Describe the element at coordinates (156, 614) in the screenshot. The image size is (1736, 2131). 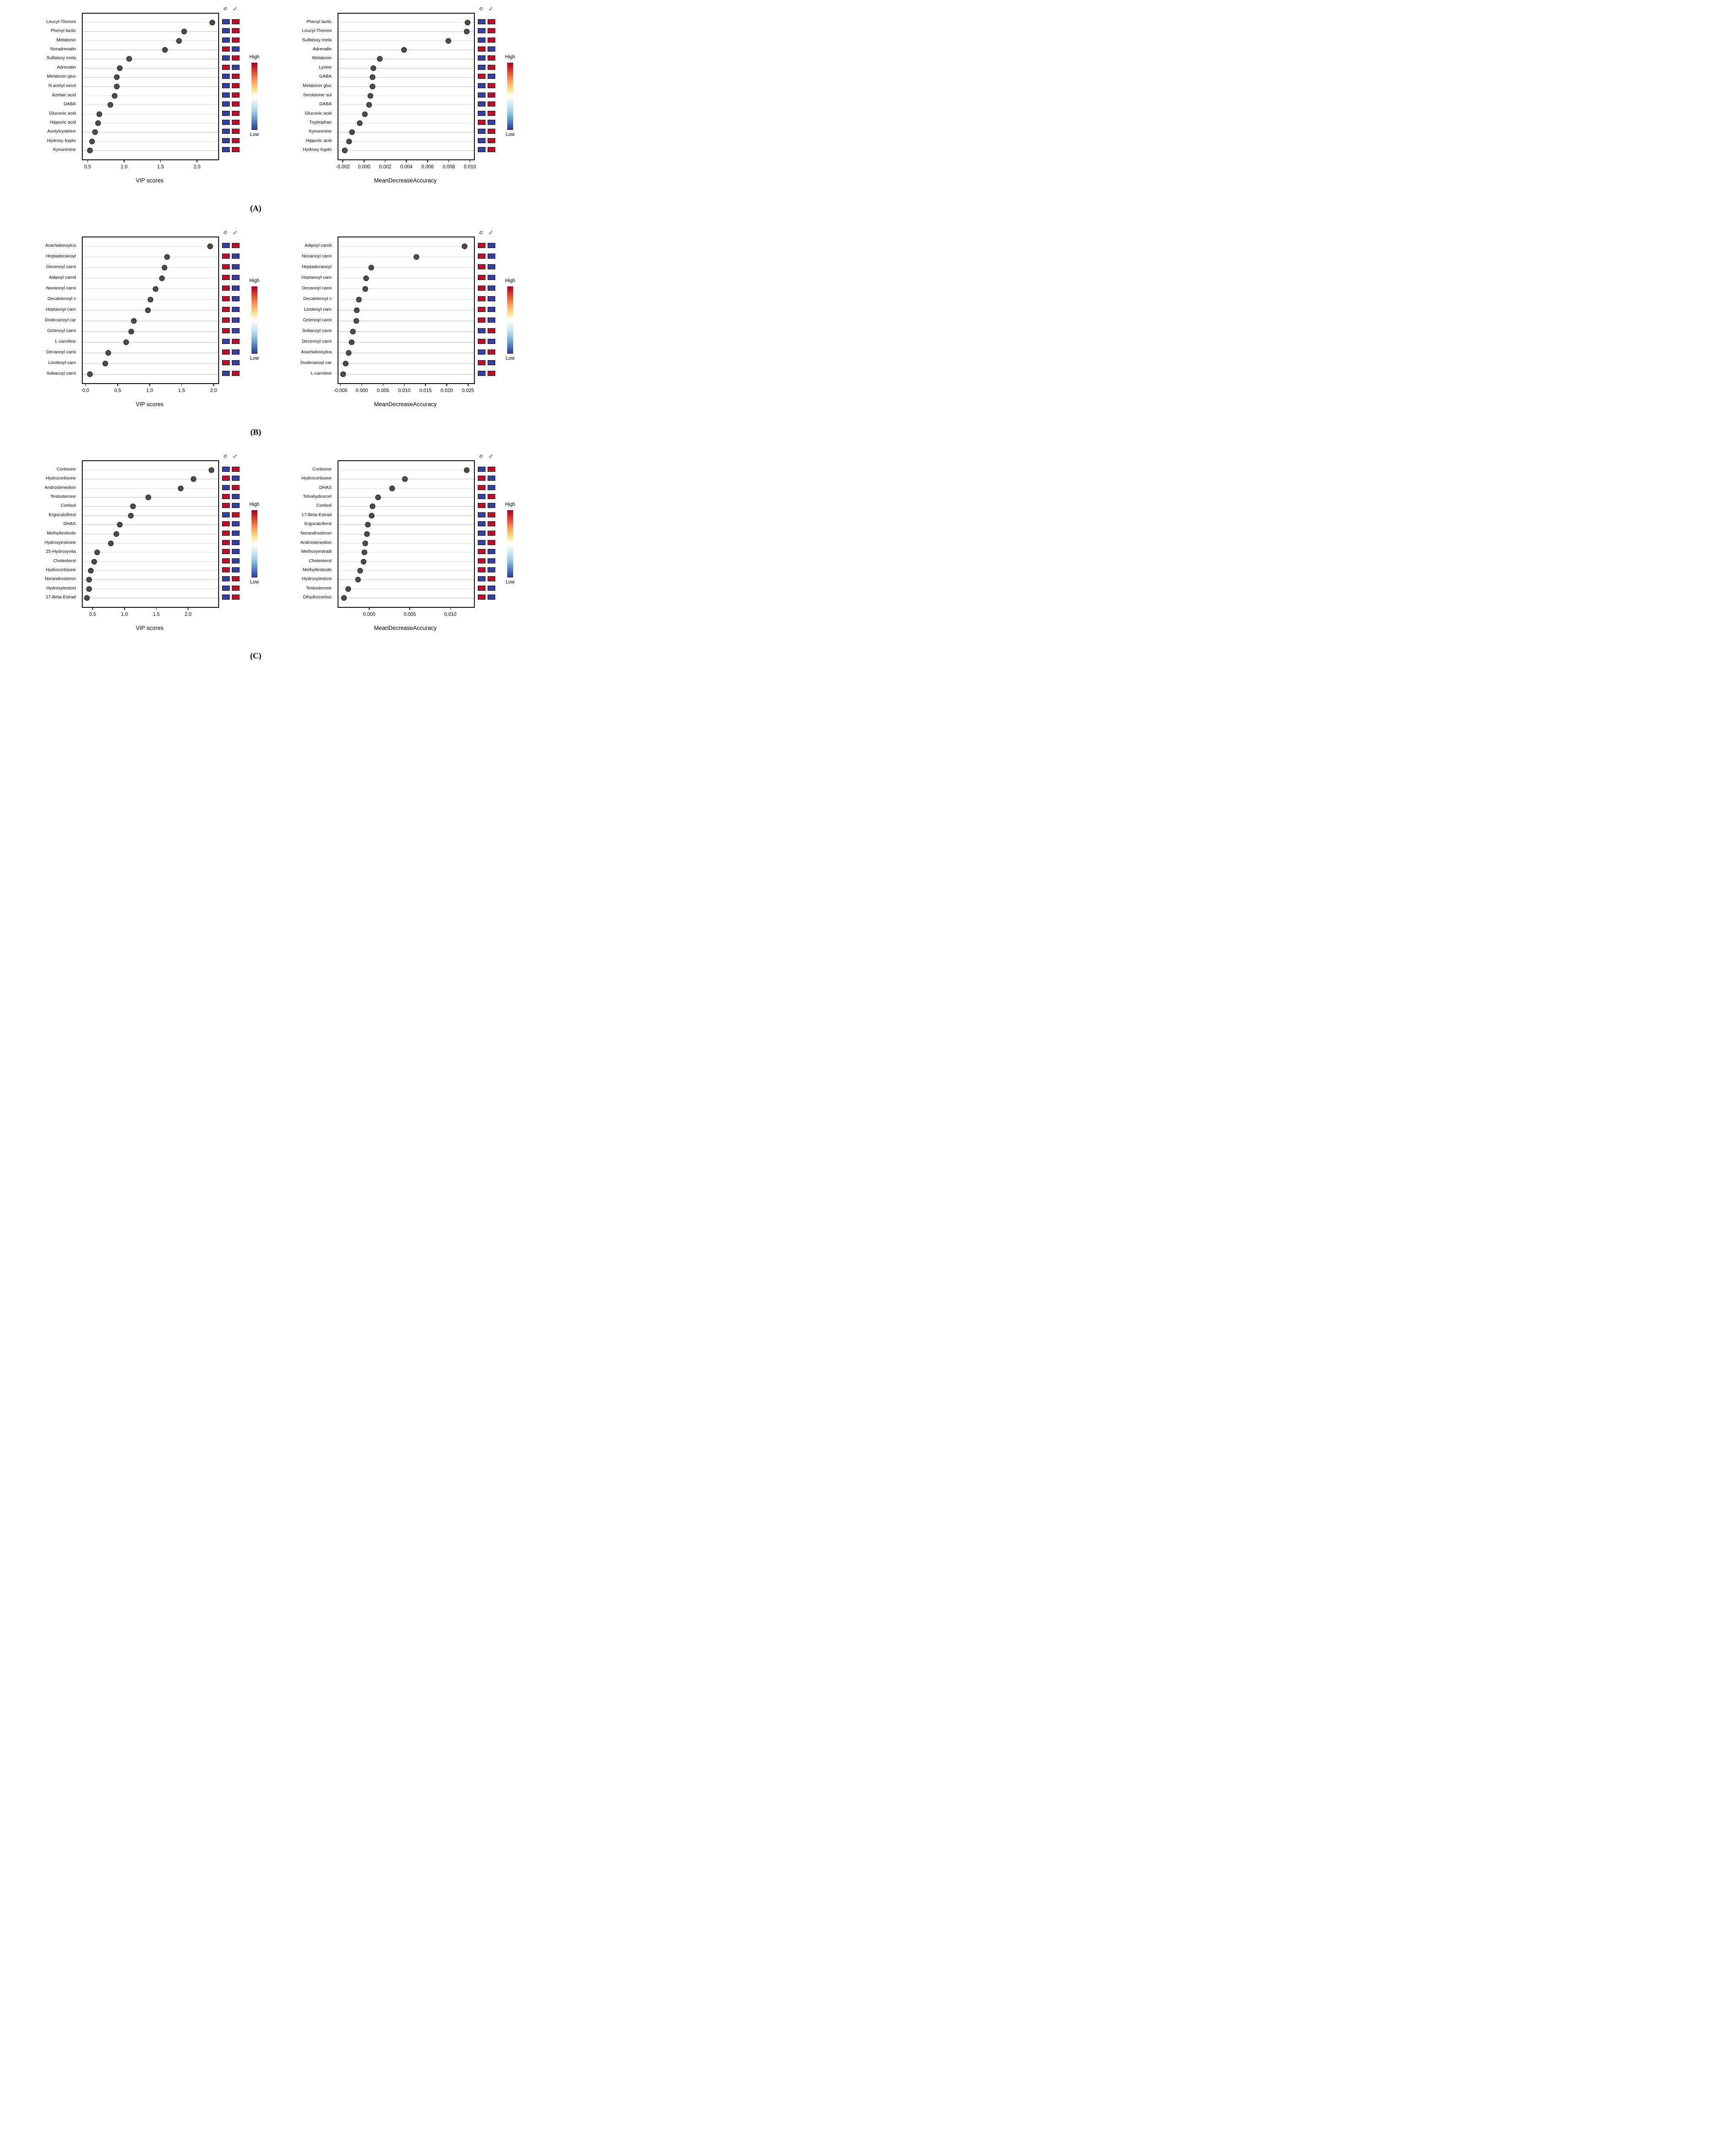
I see `x-tick-label: 1.5` at that location.